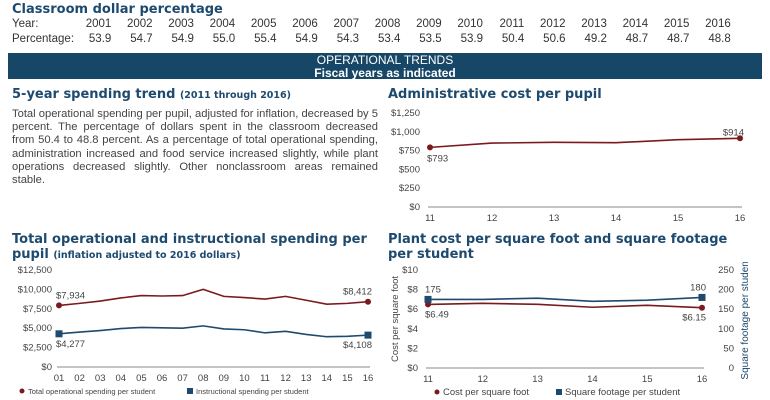 The height and width of the screenshot is (400, 770). I want to click on year-cell: 2013, so click(594, 24).